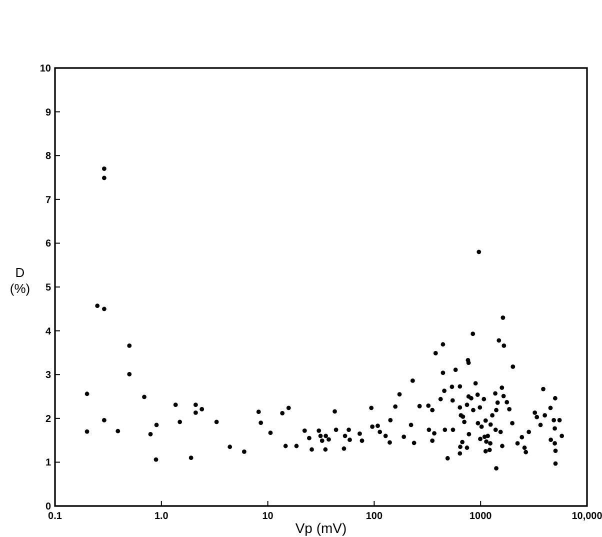  Describe the element at coordinates (20, 280) in the screenshot. I see `y-axis-title: D (%)` at that location.